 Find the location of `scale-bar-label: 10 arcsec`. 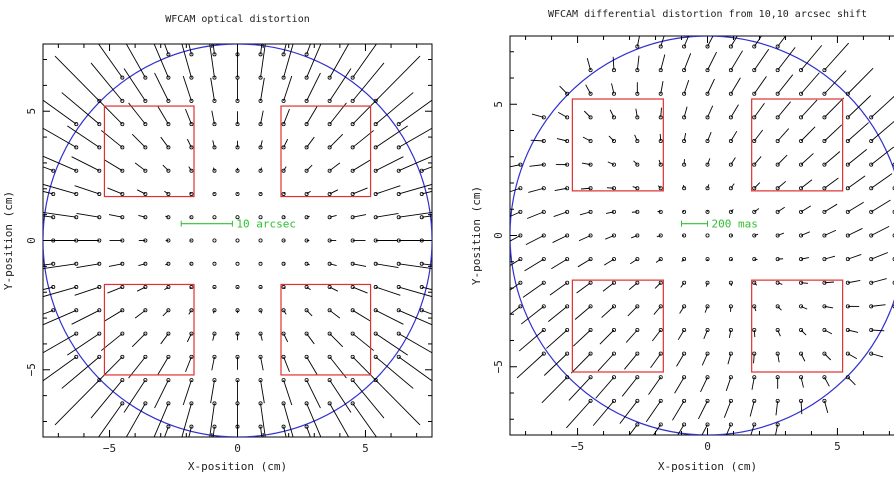

scale-bar-label: 10 arcsec is located at coordinates (266, 224).